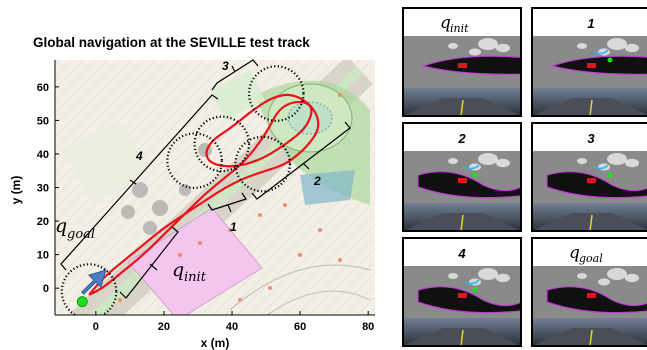 This screenshot has width=647, height=350. Describe the element at coordinates (81, 234) in the screenshot. I see `q-goal-sub: goal` at that location.